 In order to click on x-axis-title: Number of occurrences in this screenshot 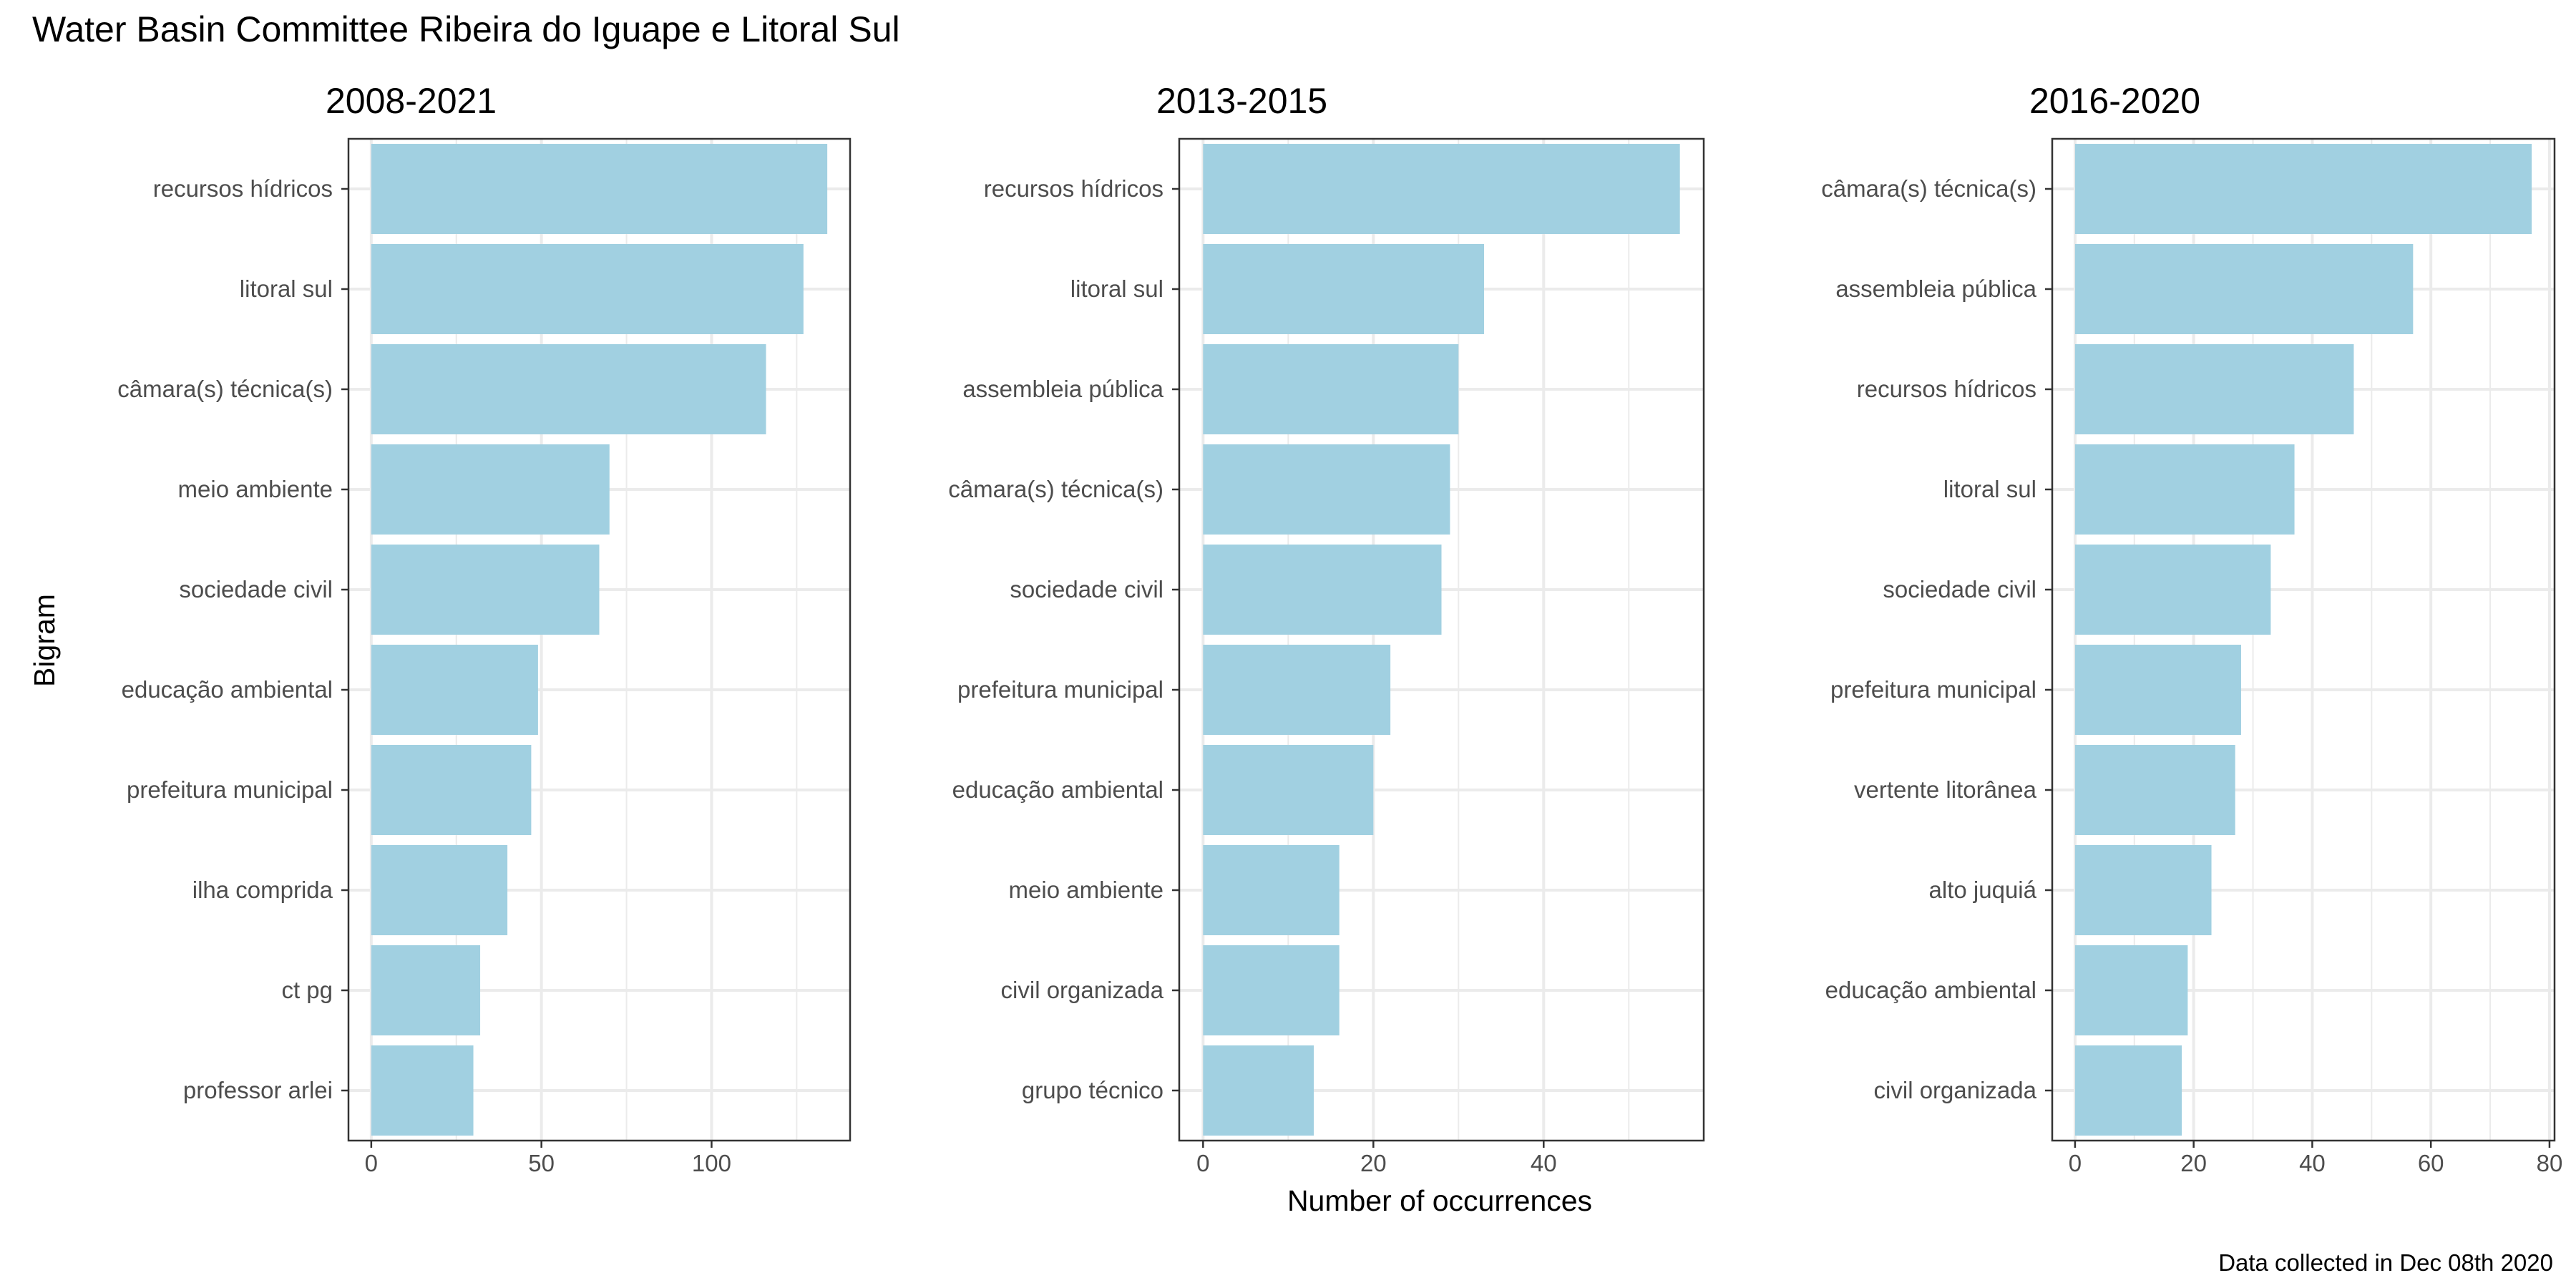, I will do `click(1439, 1200)`.